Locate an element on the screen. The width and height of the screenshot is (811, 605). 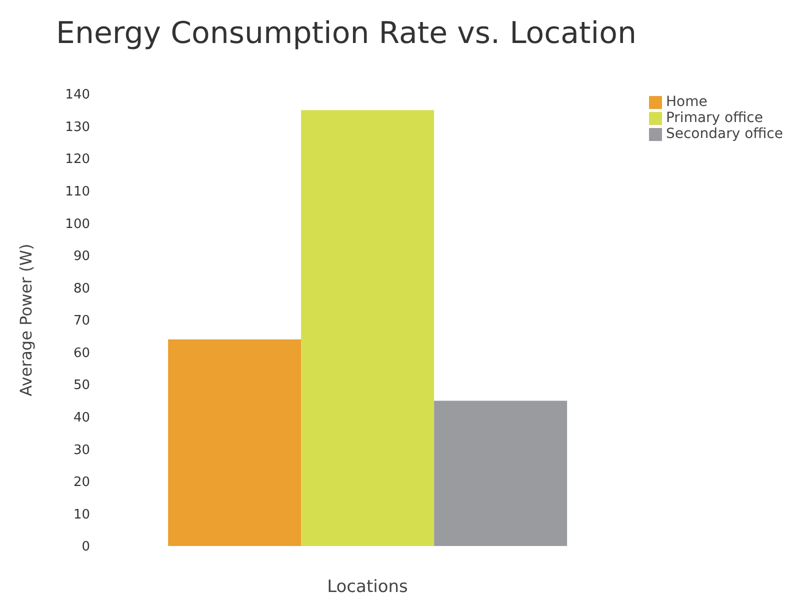
y-tick-label: 20 is located at coordinates (81, 482).